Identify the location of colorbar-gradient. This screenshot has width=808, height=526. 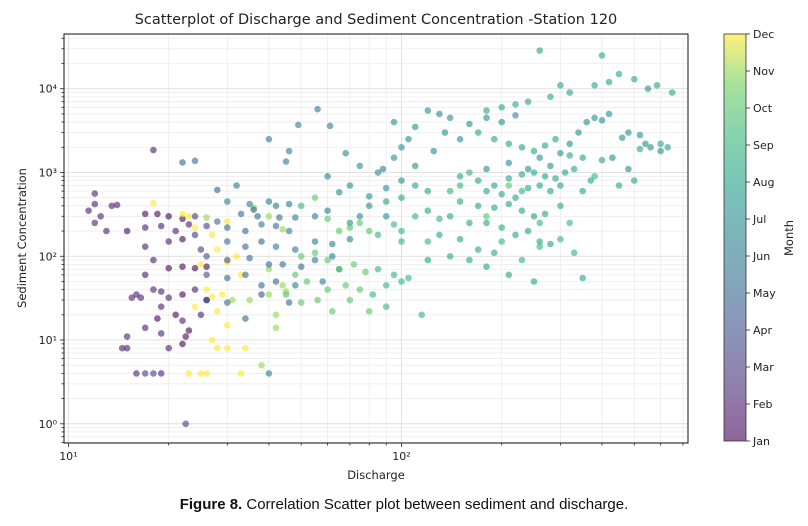
(735, 237).